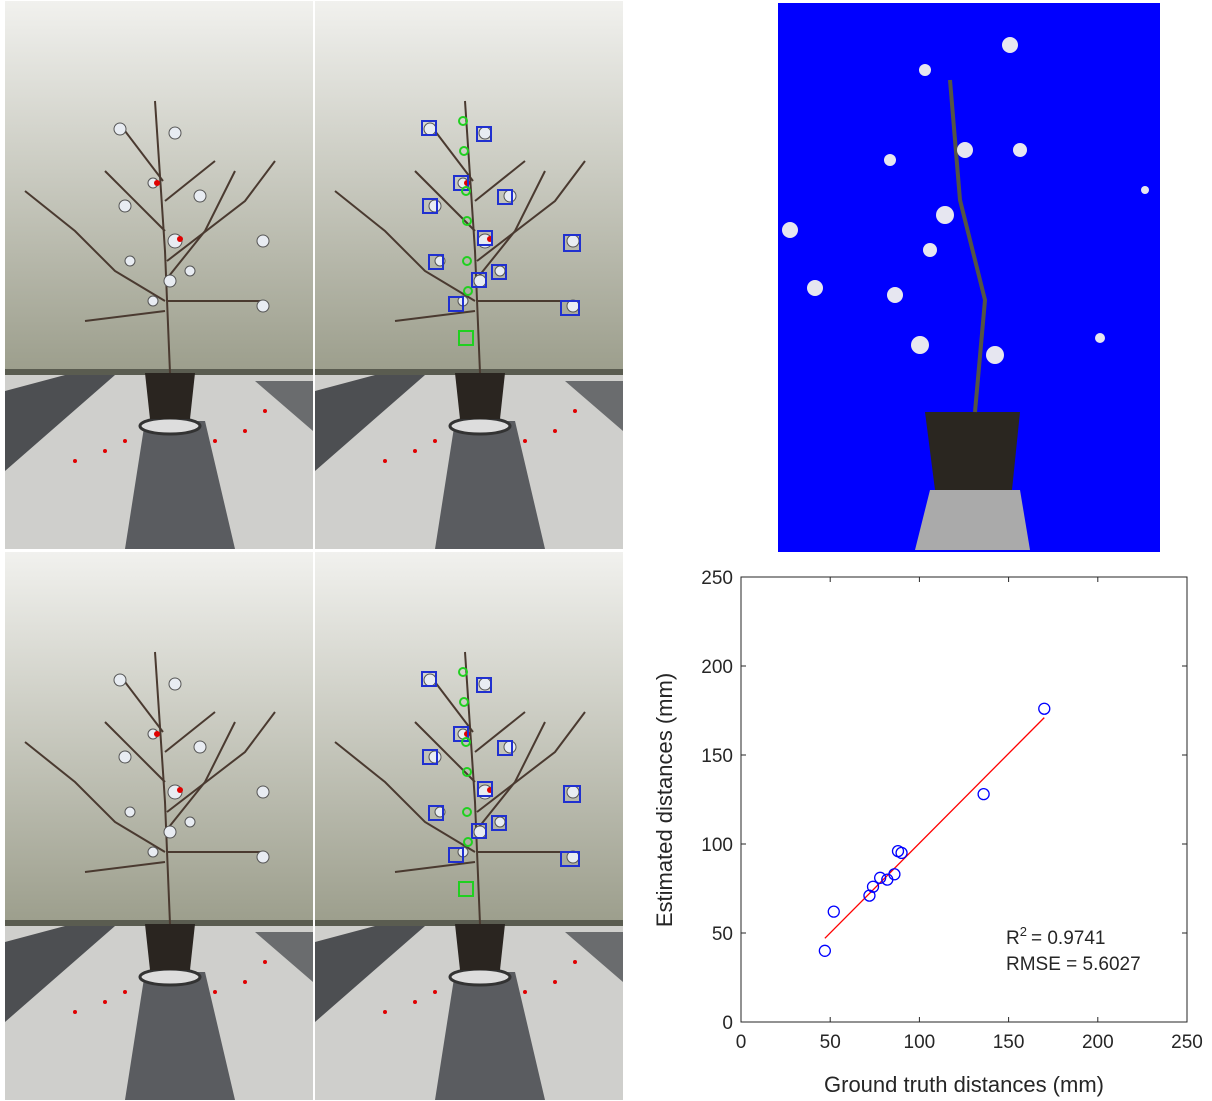  Describe the element at coordinates (717, 845) in the screenshot. I see `y-tick-label: 100` at that location.